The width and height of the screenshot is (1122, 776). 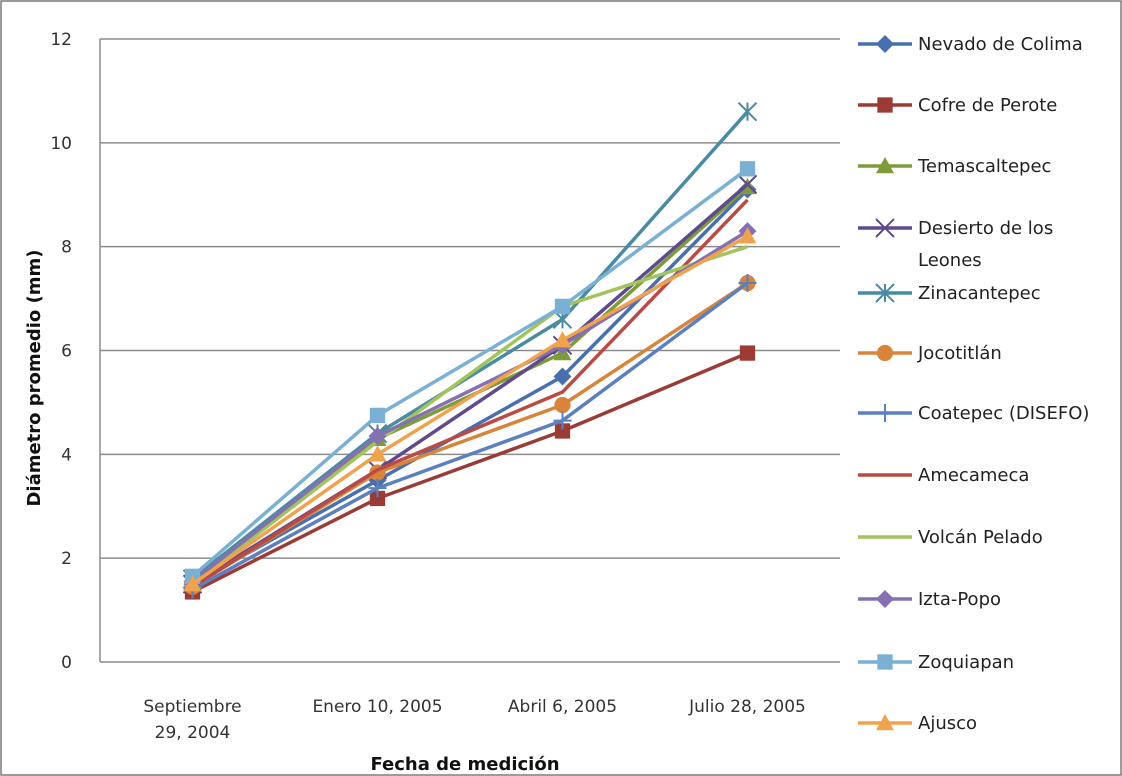 I want to click on x-tick-label: Julio 28, 2005, so click(x=747, y=707).